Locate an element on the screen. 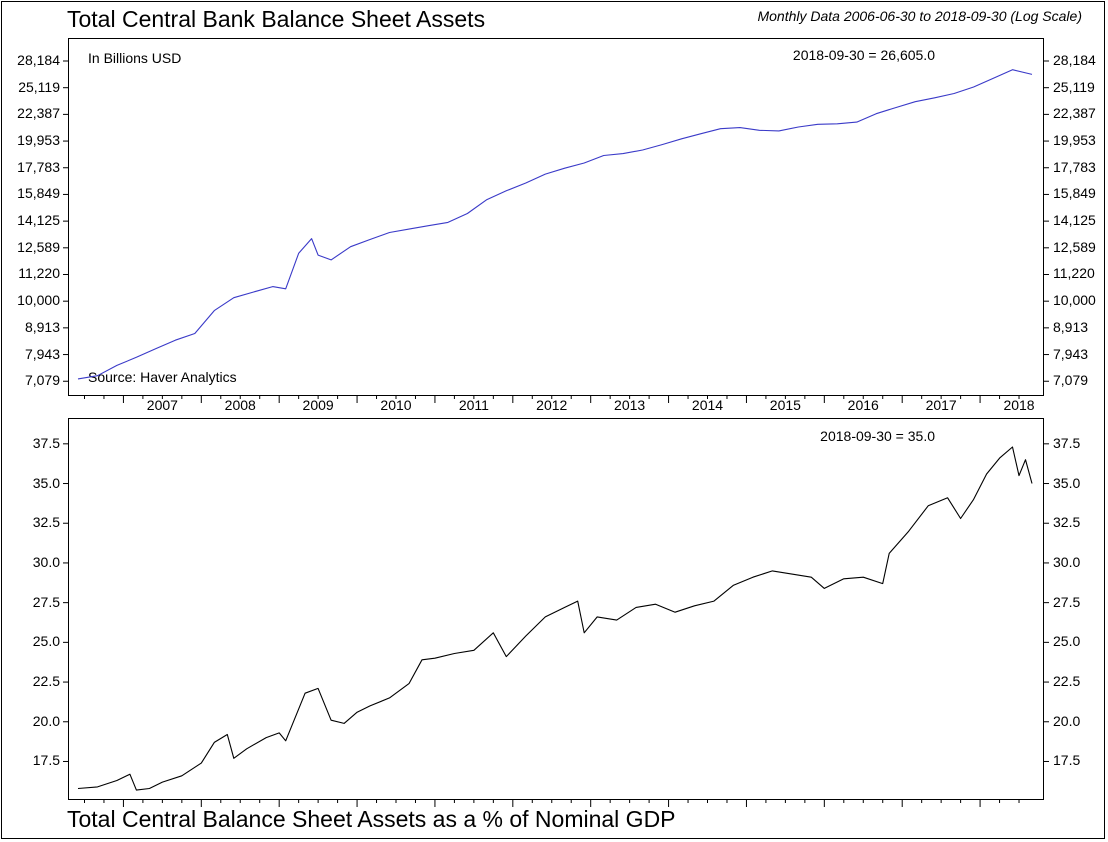 The width and height of the screenshot is (1108, 842). last-value-label: 2018-09-30 = 35.0 is located at coordinates (877, 436).